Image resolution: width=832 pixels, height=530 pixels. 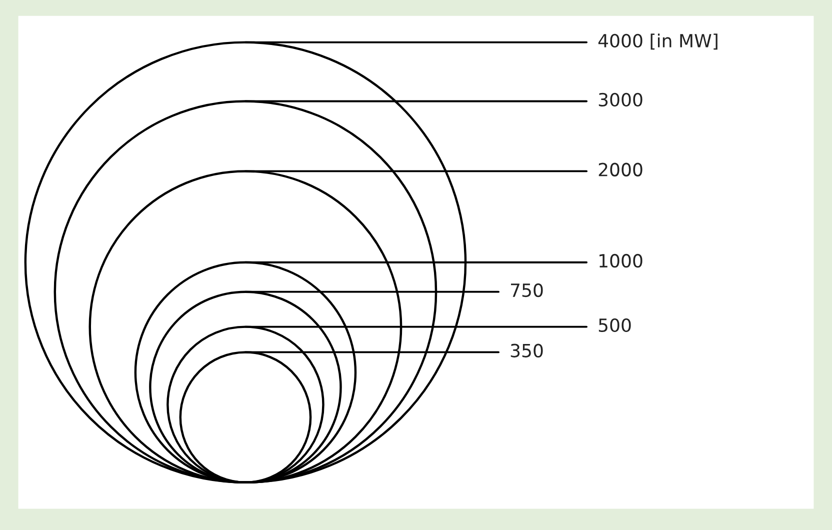 I want to click on data-label: 3000, so click(x=620, y=99).